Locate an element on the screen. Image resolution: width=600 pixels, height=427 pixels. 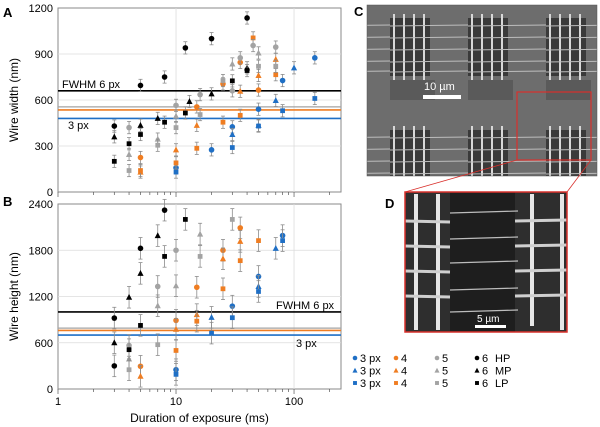
panel-label-c: C is located at coordinates (359, 11).